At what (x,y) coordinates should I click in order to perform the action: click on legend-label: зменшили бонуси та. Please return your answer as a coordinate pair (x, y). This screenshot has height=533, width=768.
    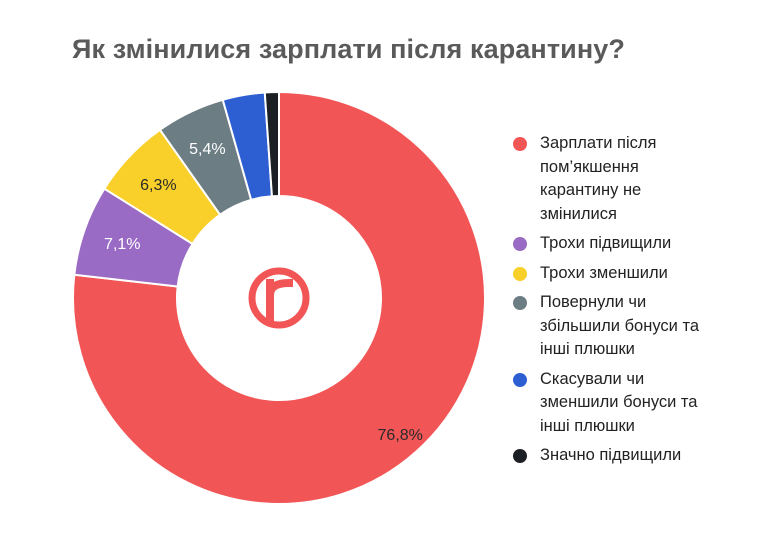
    Looking at the image, I should click on (619, 402).